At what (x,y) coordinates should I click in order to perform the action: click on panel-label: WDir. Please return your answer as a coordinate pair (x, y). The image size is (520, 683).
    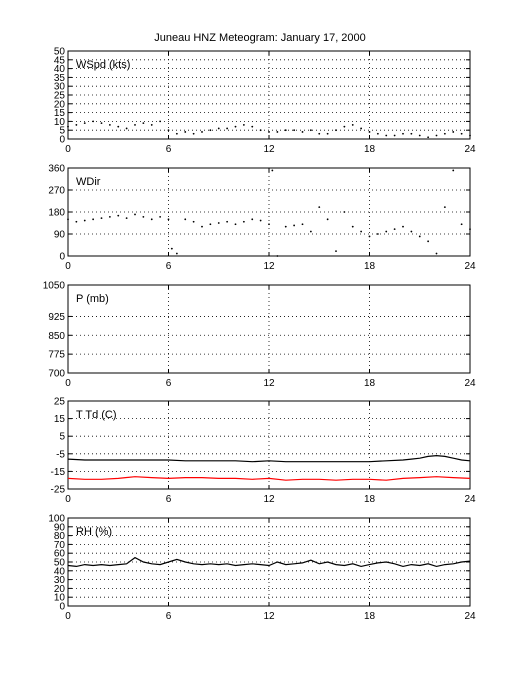
    Looking at the image, I should click on (88, 182).